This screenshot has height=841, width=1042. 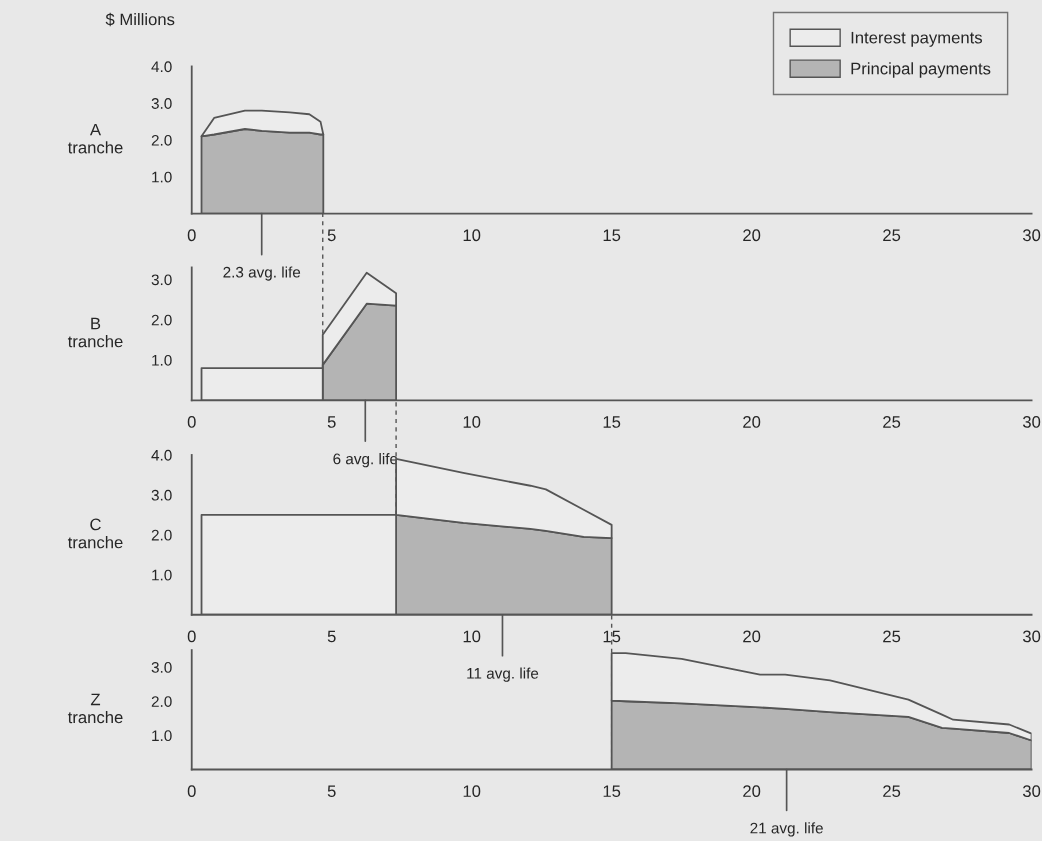 I want to click on annotation: 21 avg. life, so click(x=786, y=829).